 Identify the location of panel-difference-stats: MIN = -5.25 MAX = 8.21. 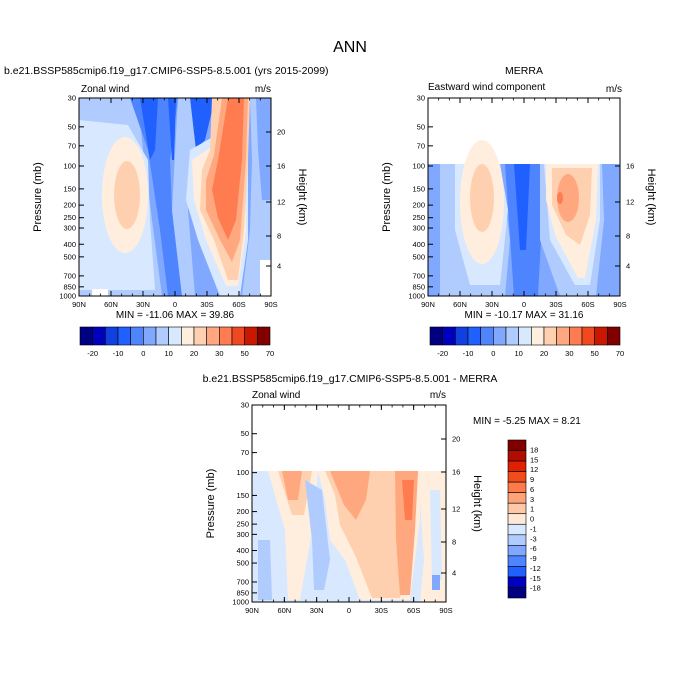
(527, 421).